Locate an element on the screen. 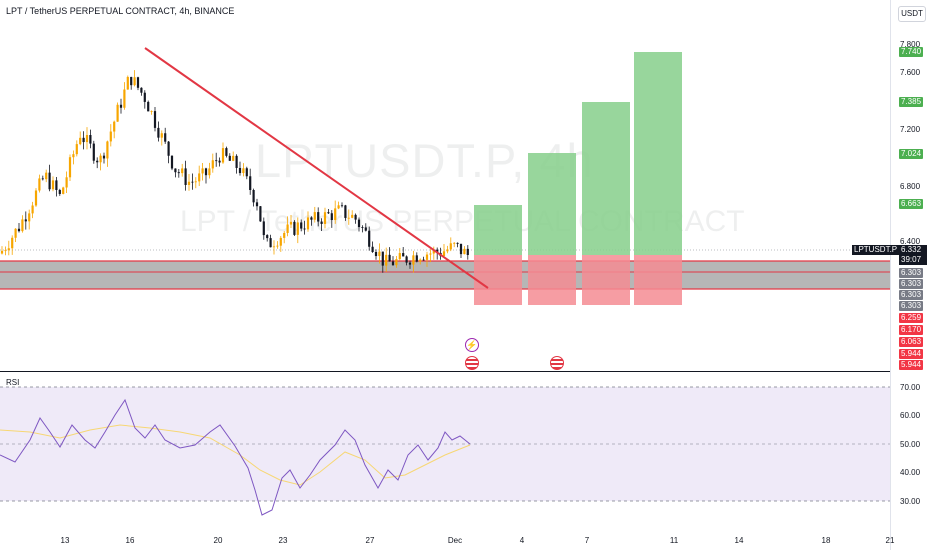  price-tick: 6.800 is located at coordinates (910, 186).